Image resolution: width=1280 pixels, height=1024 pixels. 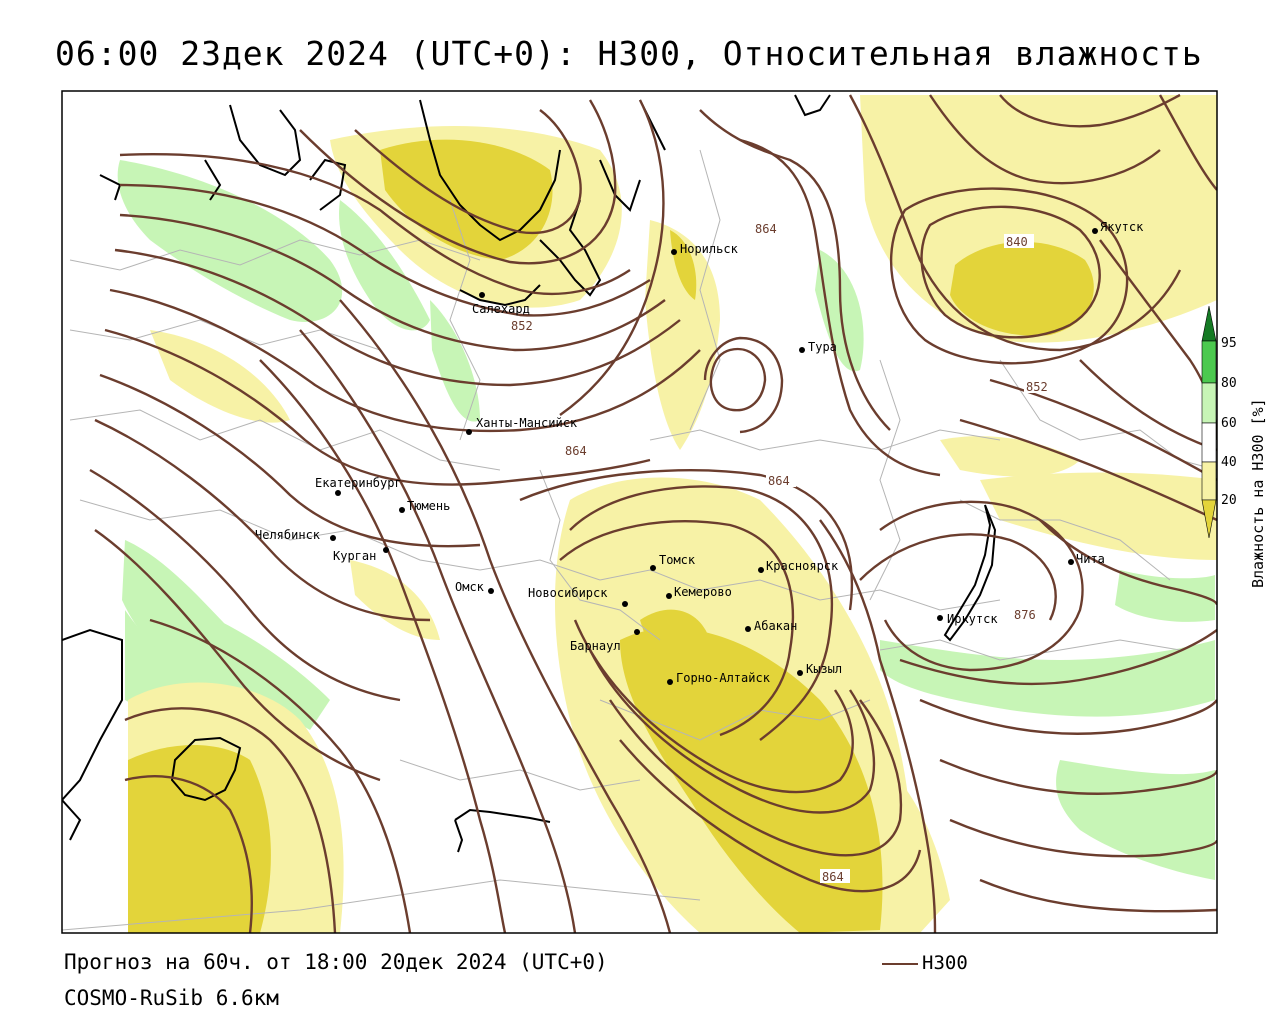 What do you see at coordinates (723, 678) in the screenshot?
I see `svg-text: Горно-Алтайск` at bounding box center [723, 678].